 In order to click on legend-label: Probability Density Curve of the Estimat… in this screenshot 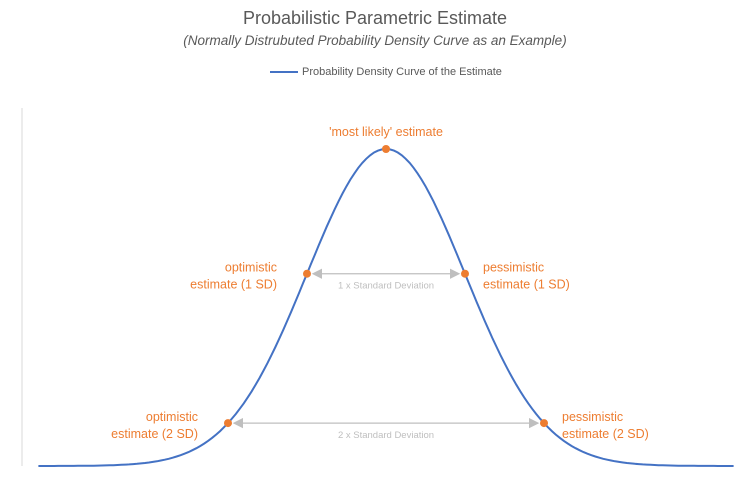, I will do `click(402, 72)`.